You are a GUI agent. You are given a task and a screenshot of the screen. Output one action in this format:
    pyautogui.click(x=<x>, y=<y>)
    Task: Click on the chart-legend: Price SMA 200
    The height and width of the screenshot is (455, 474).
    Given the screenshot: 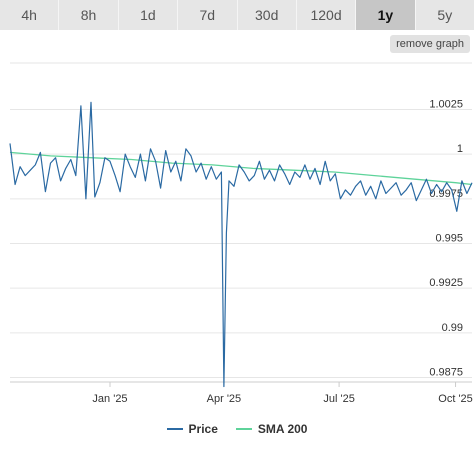 What is the action you would take?
    pyautogui.click(x=237, y=429)
    